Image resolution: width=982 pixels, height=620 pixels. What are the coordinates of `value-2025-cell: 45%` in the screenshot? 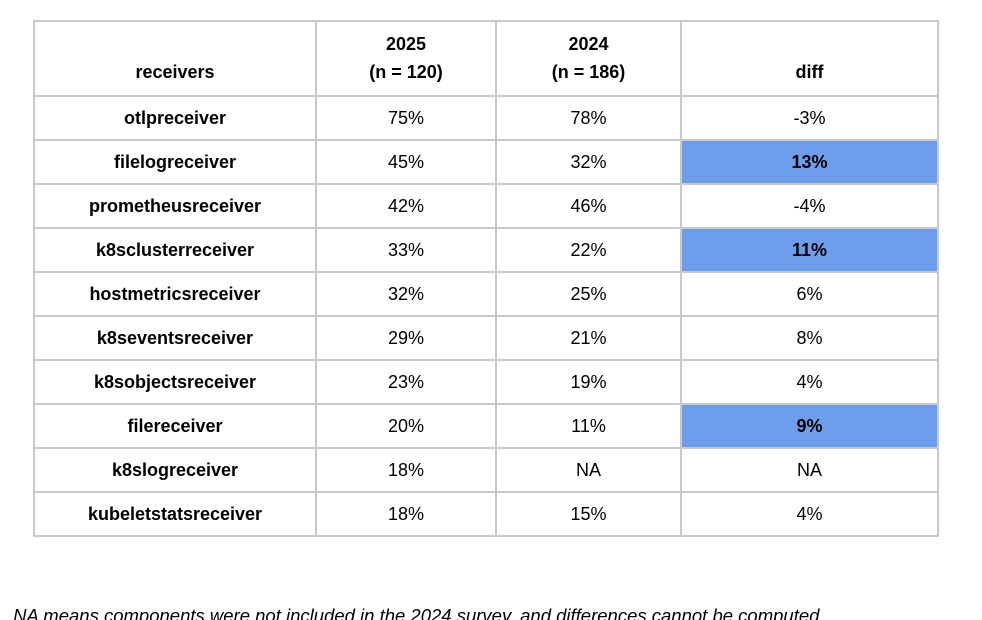 It's located at (406, 162).